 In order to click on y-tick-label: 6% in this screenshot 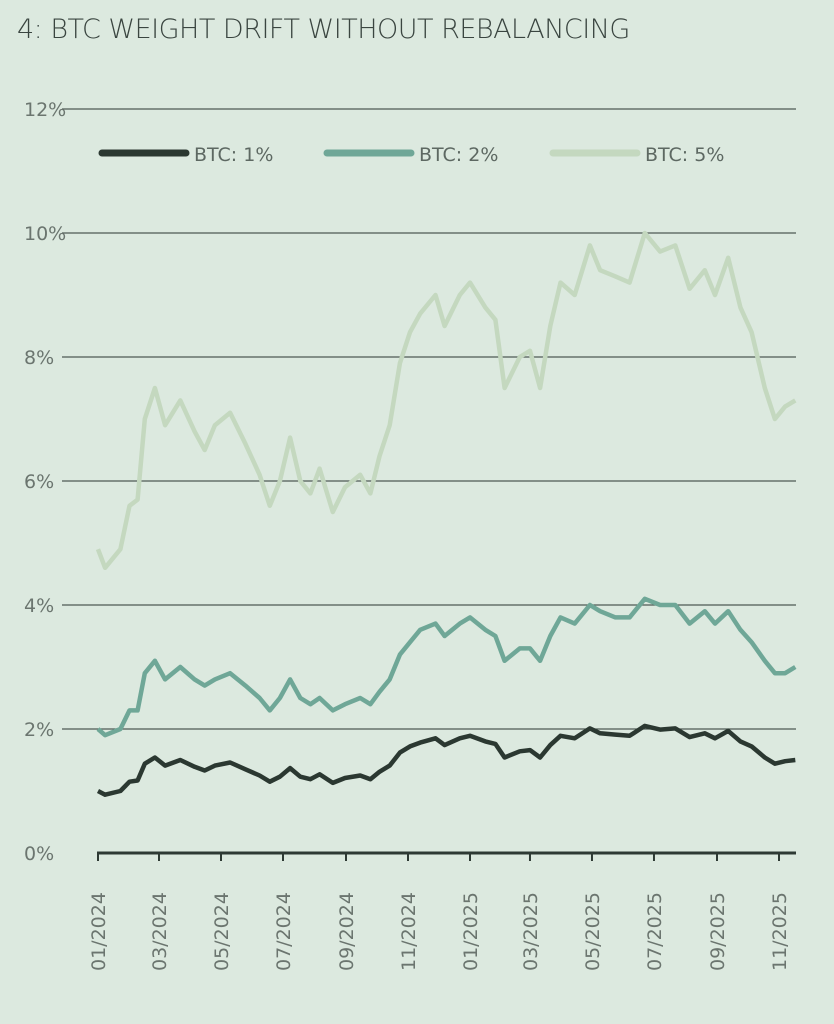, I will do `click(39, 482)`.